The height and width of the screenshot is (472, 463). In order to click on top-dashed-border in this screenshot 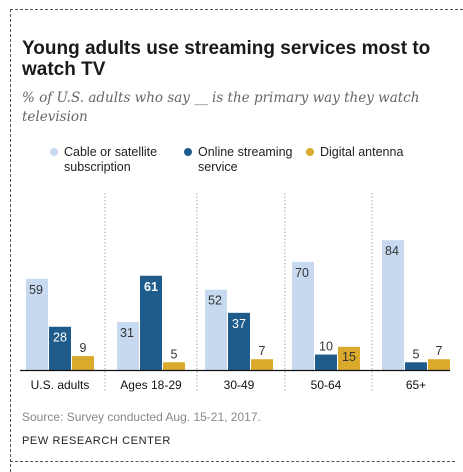, I will do `click(236, 9)`.